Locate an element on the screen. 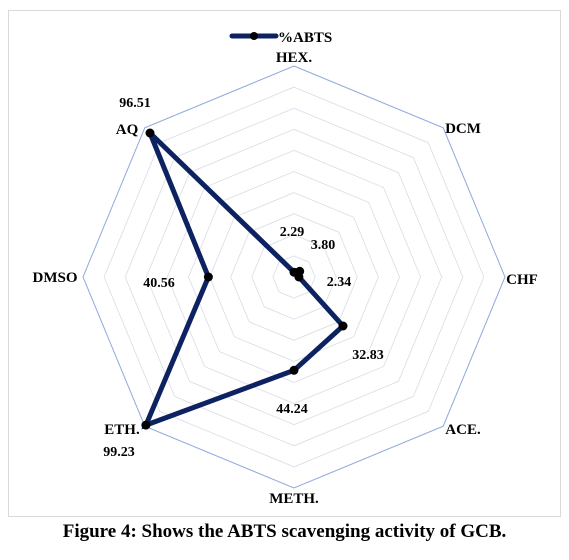 The width and height of the screenshot is (569, 560). axis-label-dcm: DCM is located at coordinates (463, 129).